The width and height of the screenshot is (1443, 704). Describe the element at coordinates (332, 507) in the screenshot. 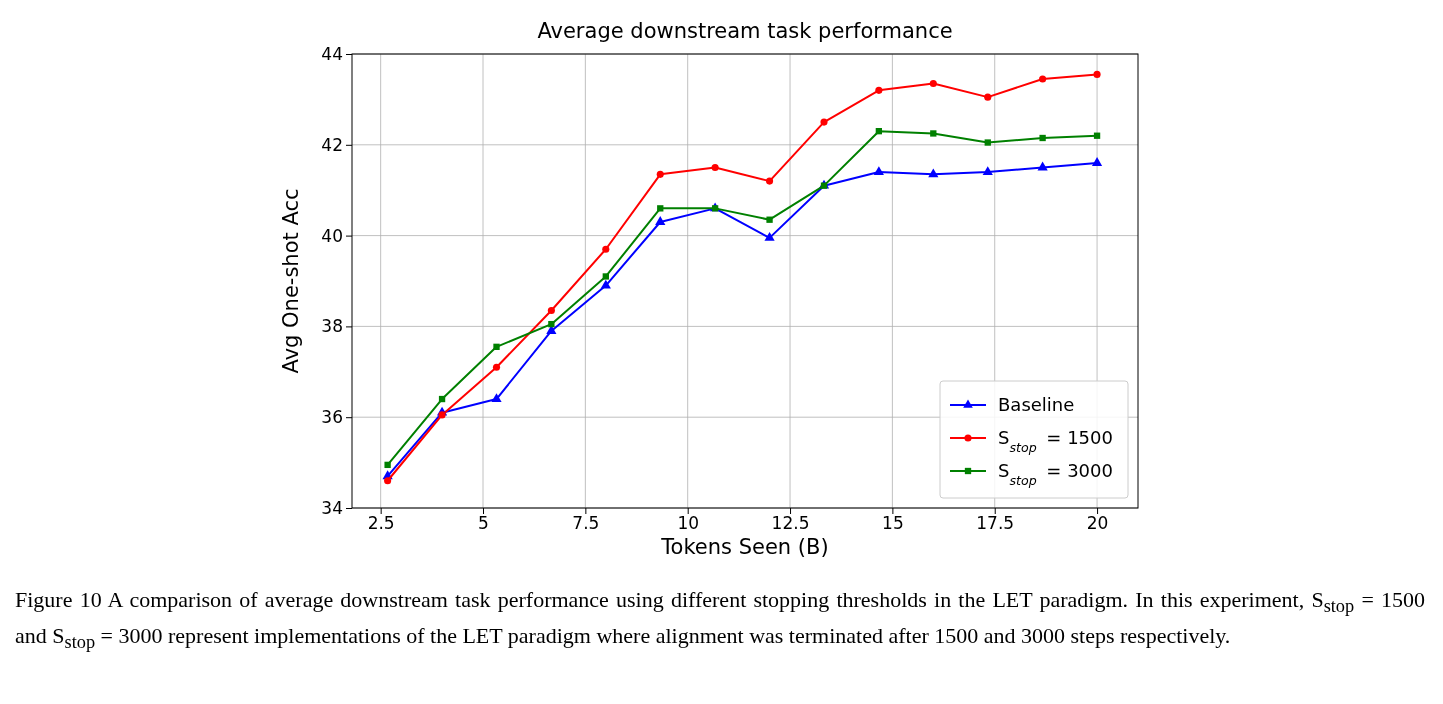

I see `y-tick-label: 34` at that location.